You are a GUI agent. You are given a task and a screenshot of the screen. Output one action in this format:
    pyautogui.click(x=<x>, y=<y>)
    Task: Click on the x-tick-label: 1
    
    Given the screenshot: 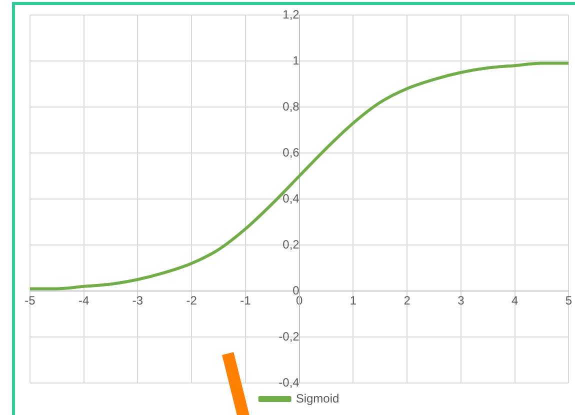 What is the action you would take?
    pyautogui.click(x=353, y=301)
    